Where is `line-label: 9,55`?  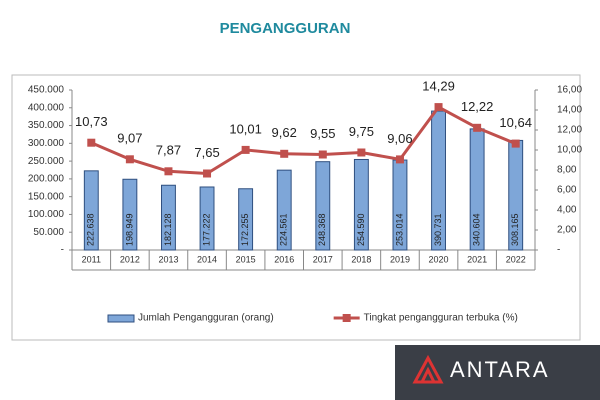
line-label: 9,55 is located at coordinates (322, 133).